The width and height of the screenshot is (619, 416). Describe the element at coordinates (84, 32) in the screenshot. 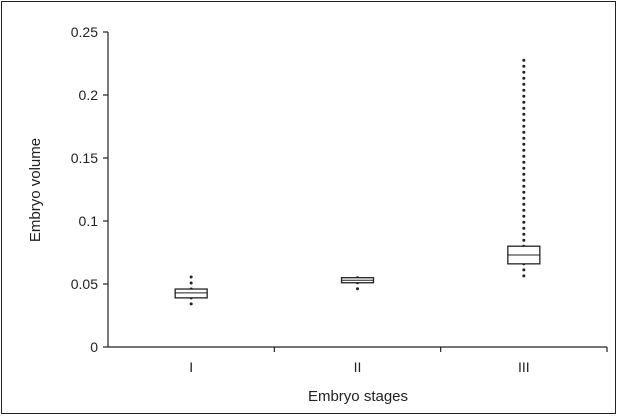

I see `y-tick-label: 0.25` at that location.